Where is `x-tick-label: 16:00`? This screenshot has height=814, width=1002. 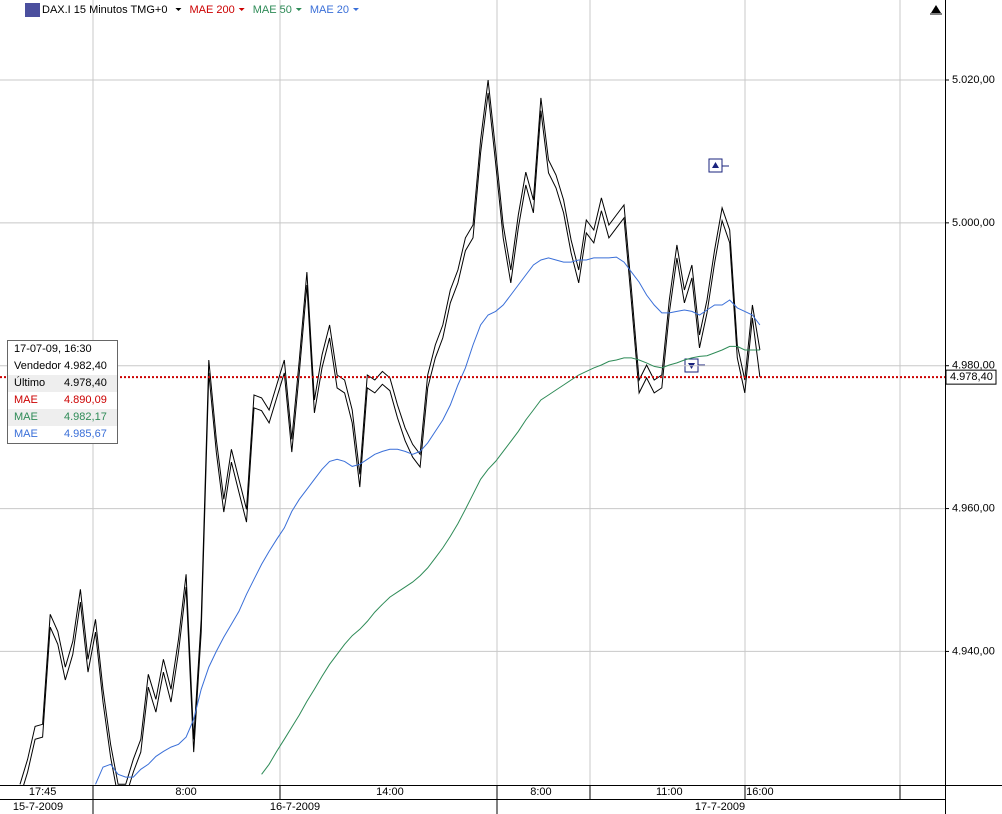
x-tick-label: 16:00 is located at coordinates (760, 792).